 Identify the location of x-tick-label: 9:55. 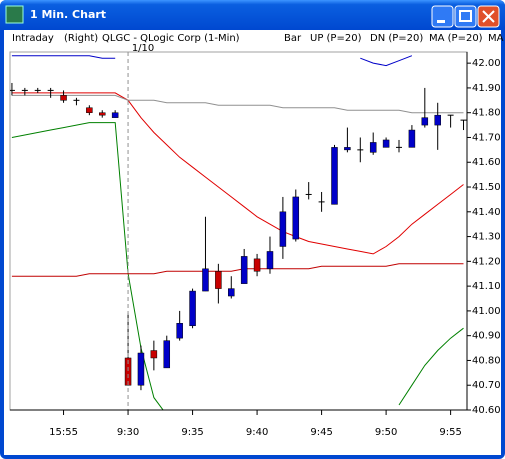
(450, 432).